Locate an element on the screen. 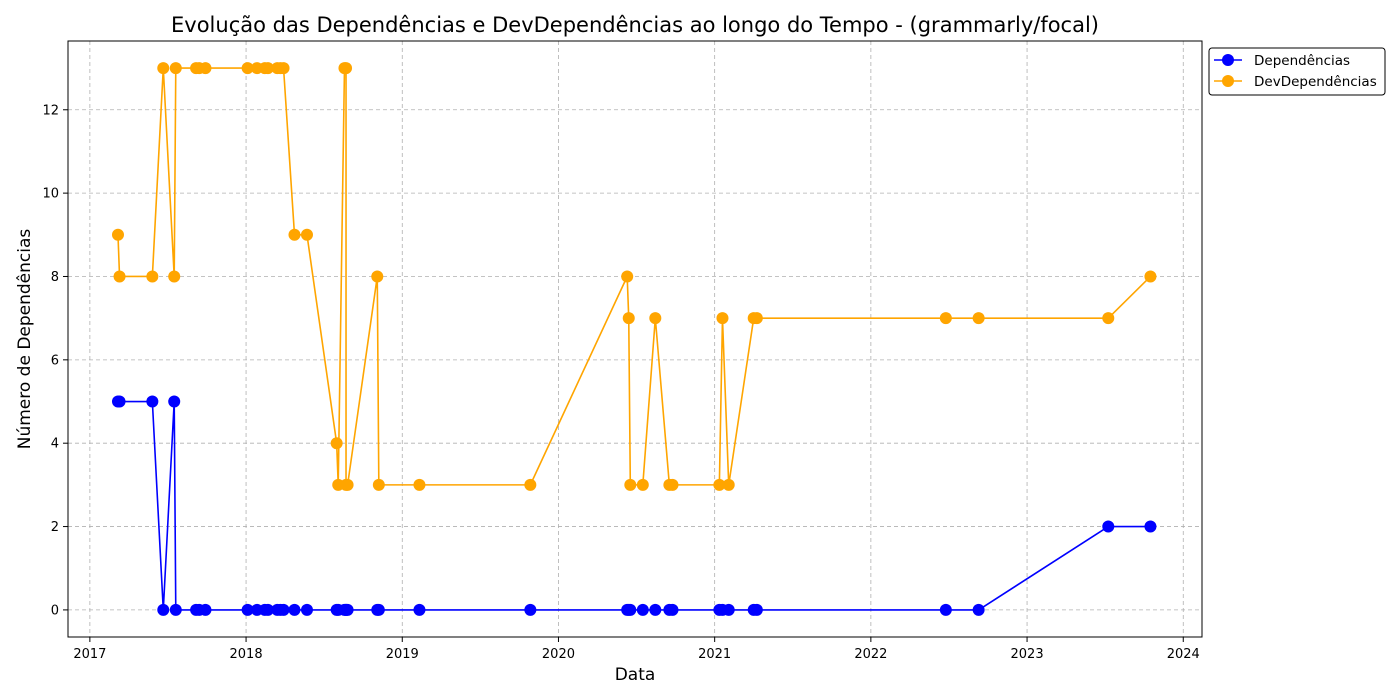 The image size is (1400, 700). legend: Dependências DevDependências is located at coordinates (1297, 71).